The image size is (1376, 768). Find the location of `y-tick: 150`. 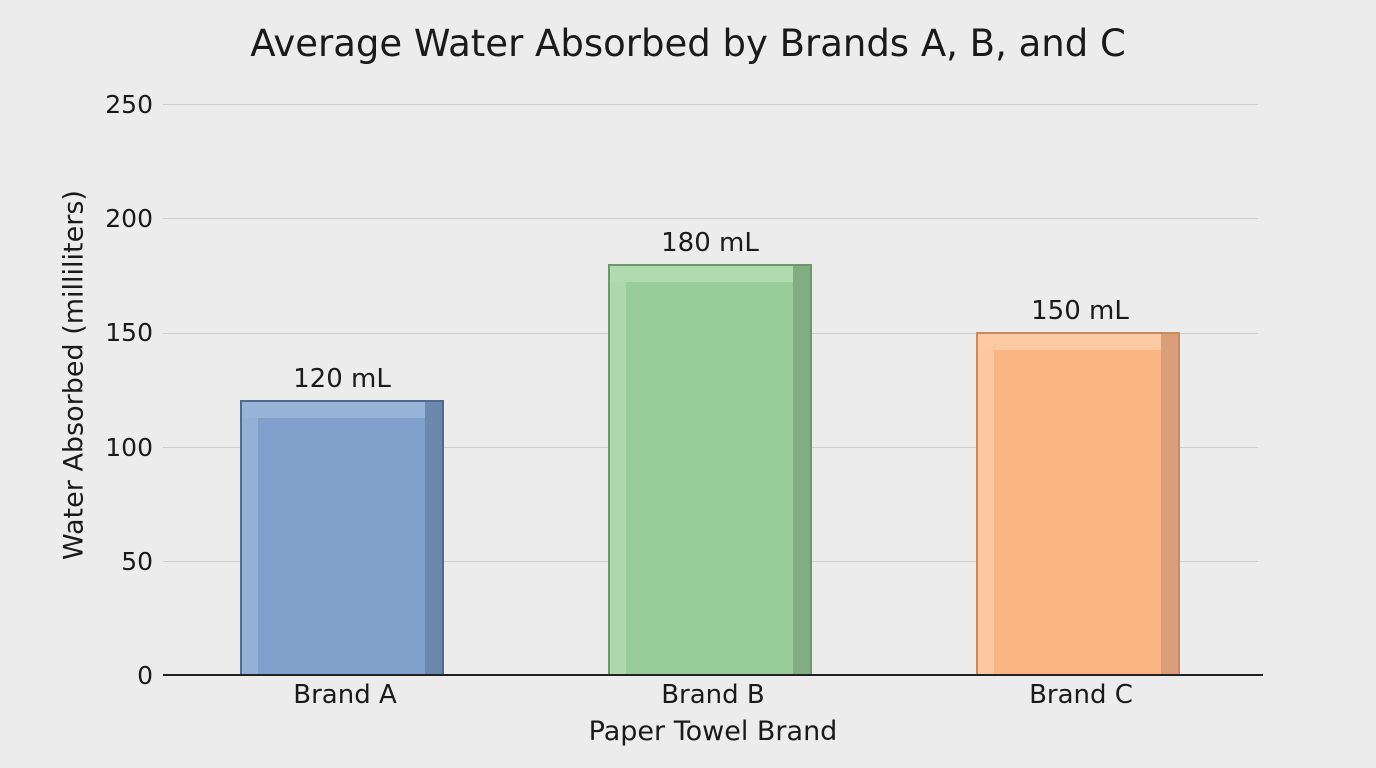

y-tick: 150 is located at coordinates (129, 332).